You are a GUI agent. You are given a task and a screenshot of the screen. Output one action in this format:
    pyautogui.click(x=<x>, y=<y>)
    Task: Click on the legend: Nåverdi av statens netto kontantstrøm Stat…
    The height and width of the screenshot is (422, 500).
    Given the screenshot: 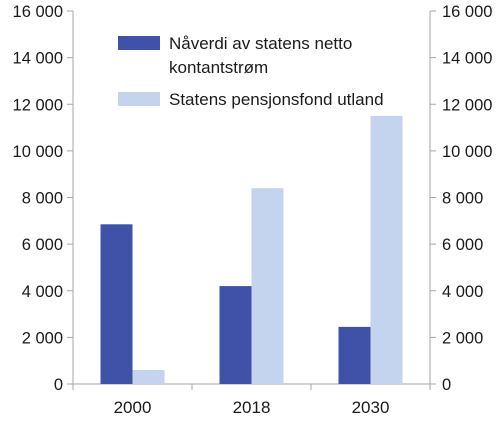 What is the action you would take?
    pyautogui.click(x=251, y=71)
    